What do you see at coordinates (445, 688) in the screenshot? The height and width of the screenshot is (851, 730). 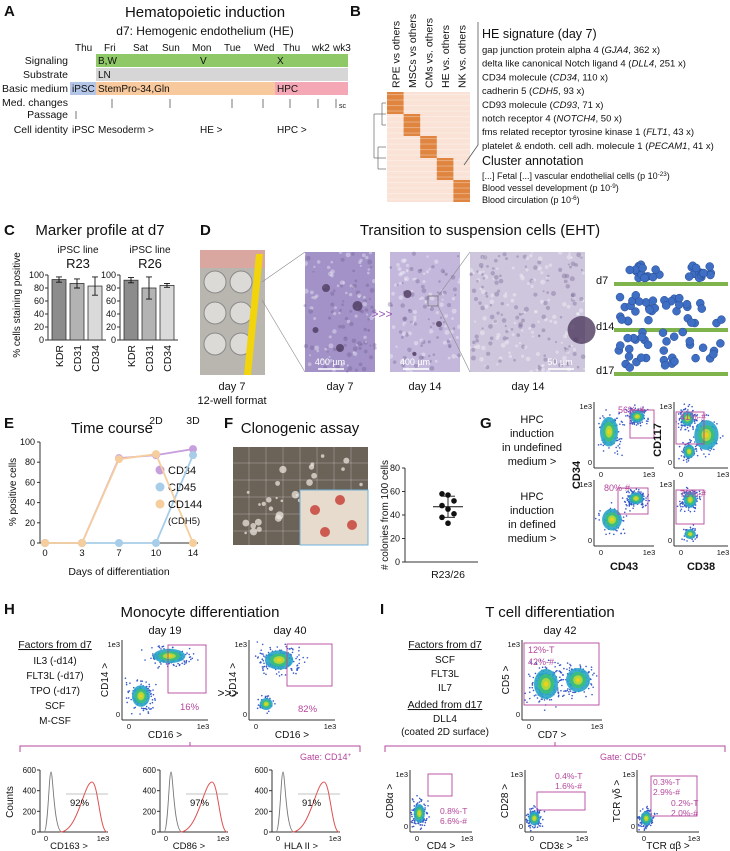 I see `label: IL7` at bounding box center [445, 688].